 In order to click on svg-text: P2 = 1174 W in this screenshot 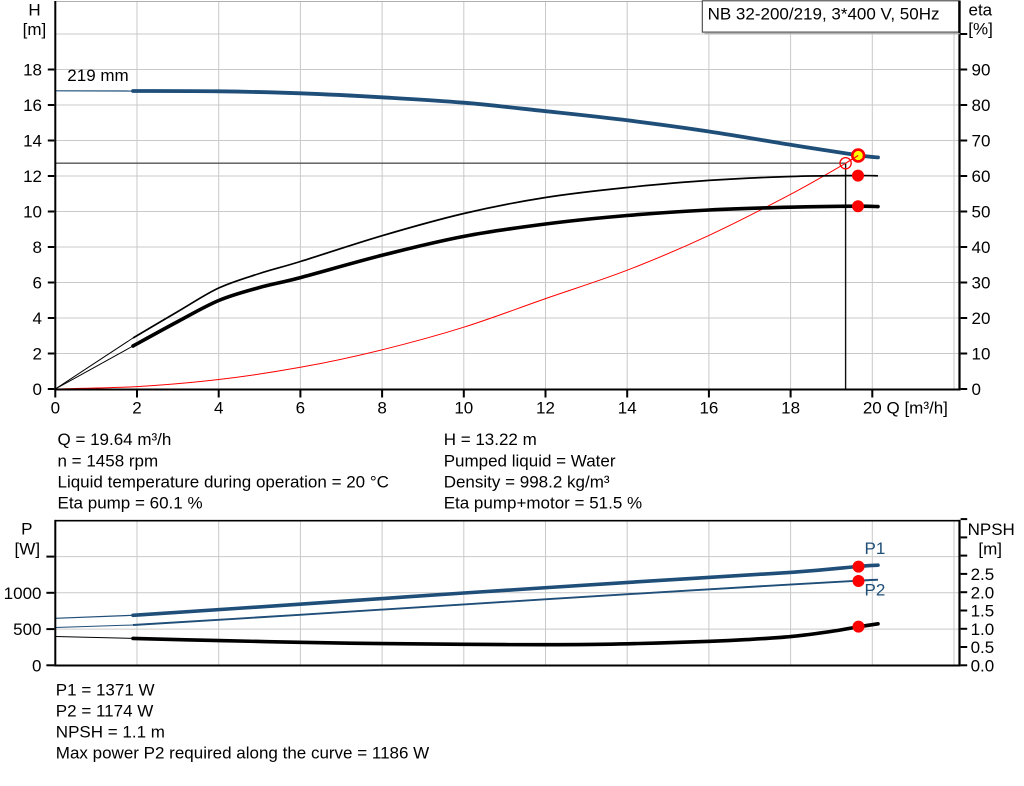, I will do `click(105, 710)`.